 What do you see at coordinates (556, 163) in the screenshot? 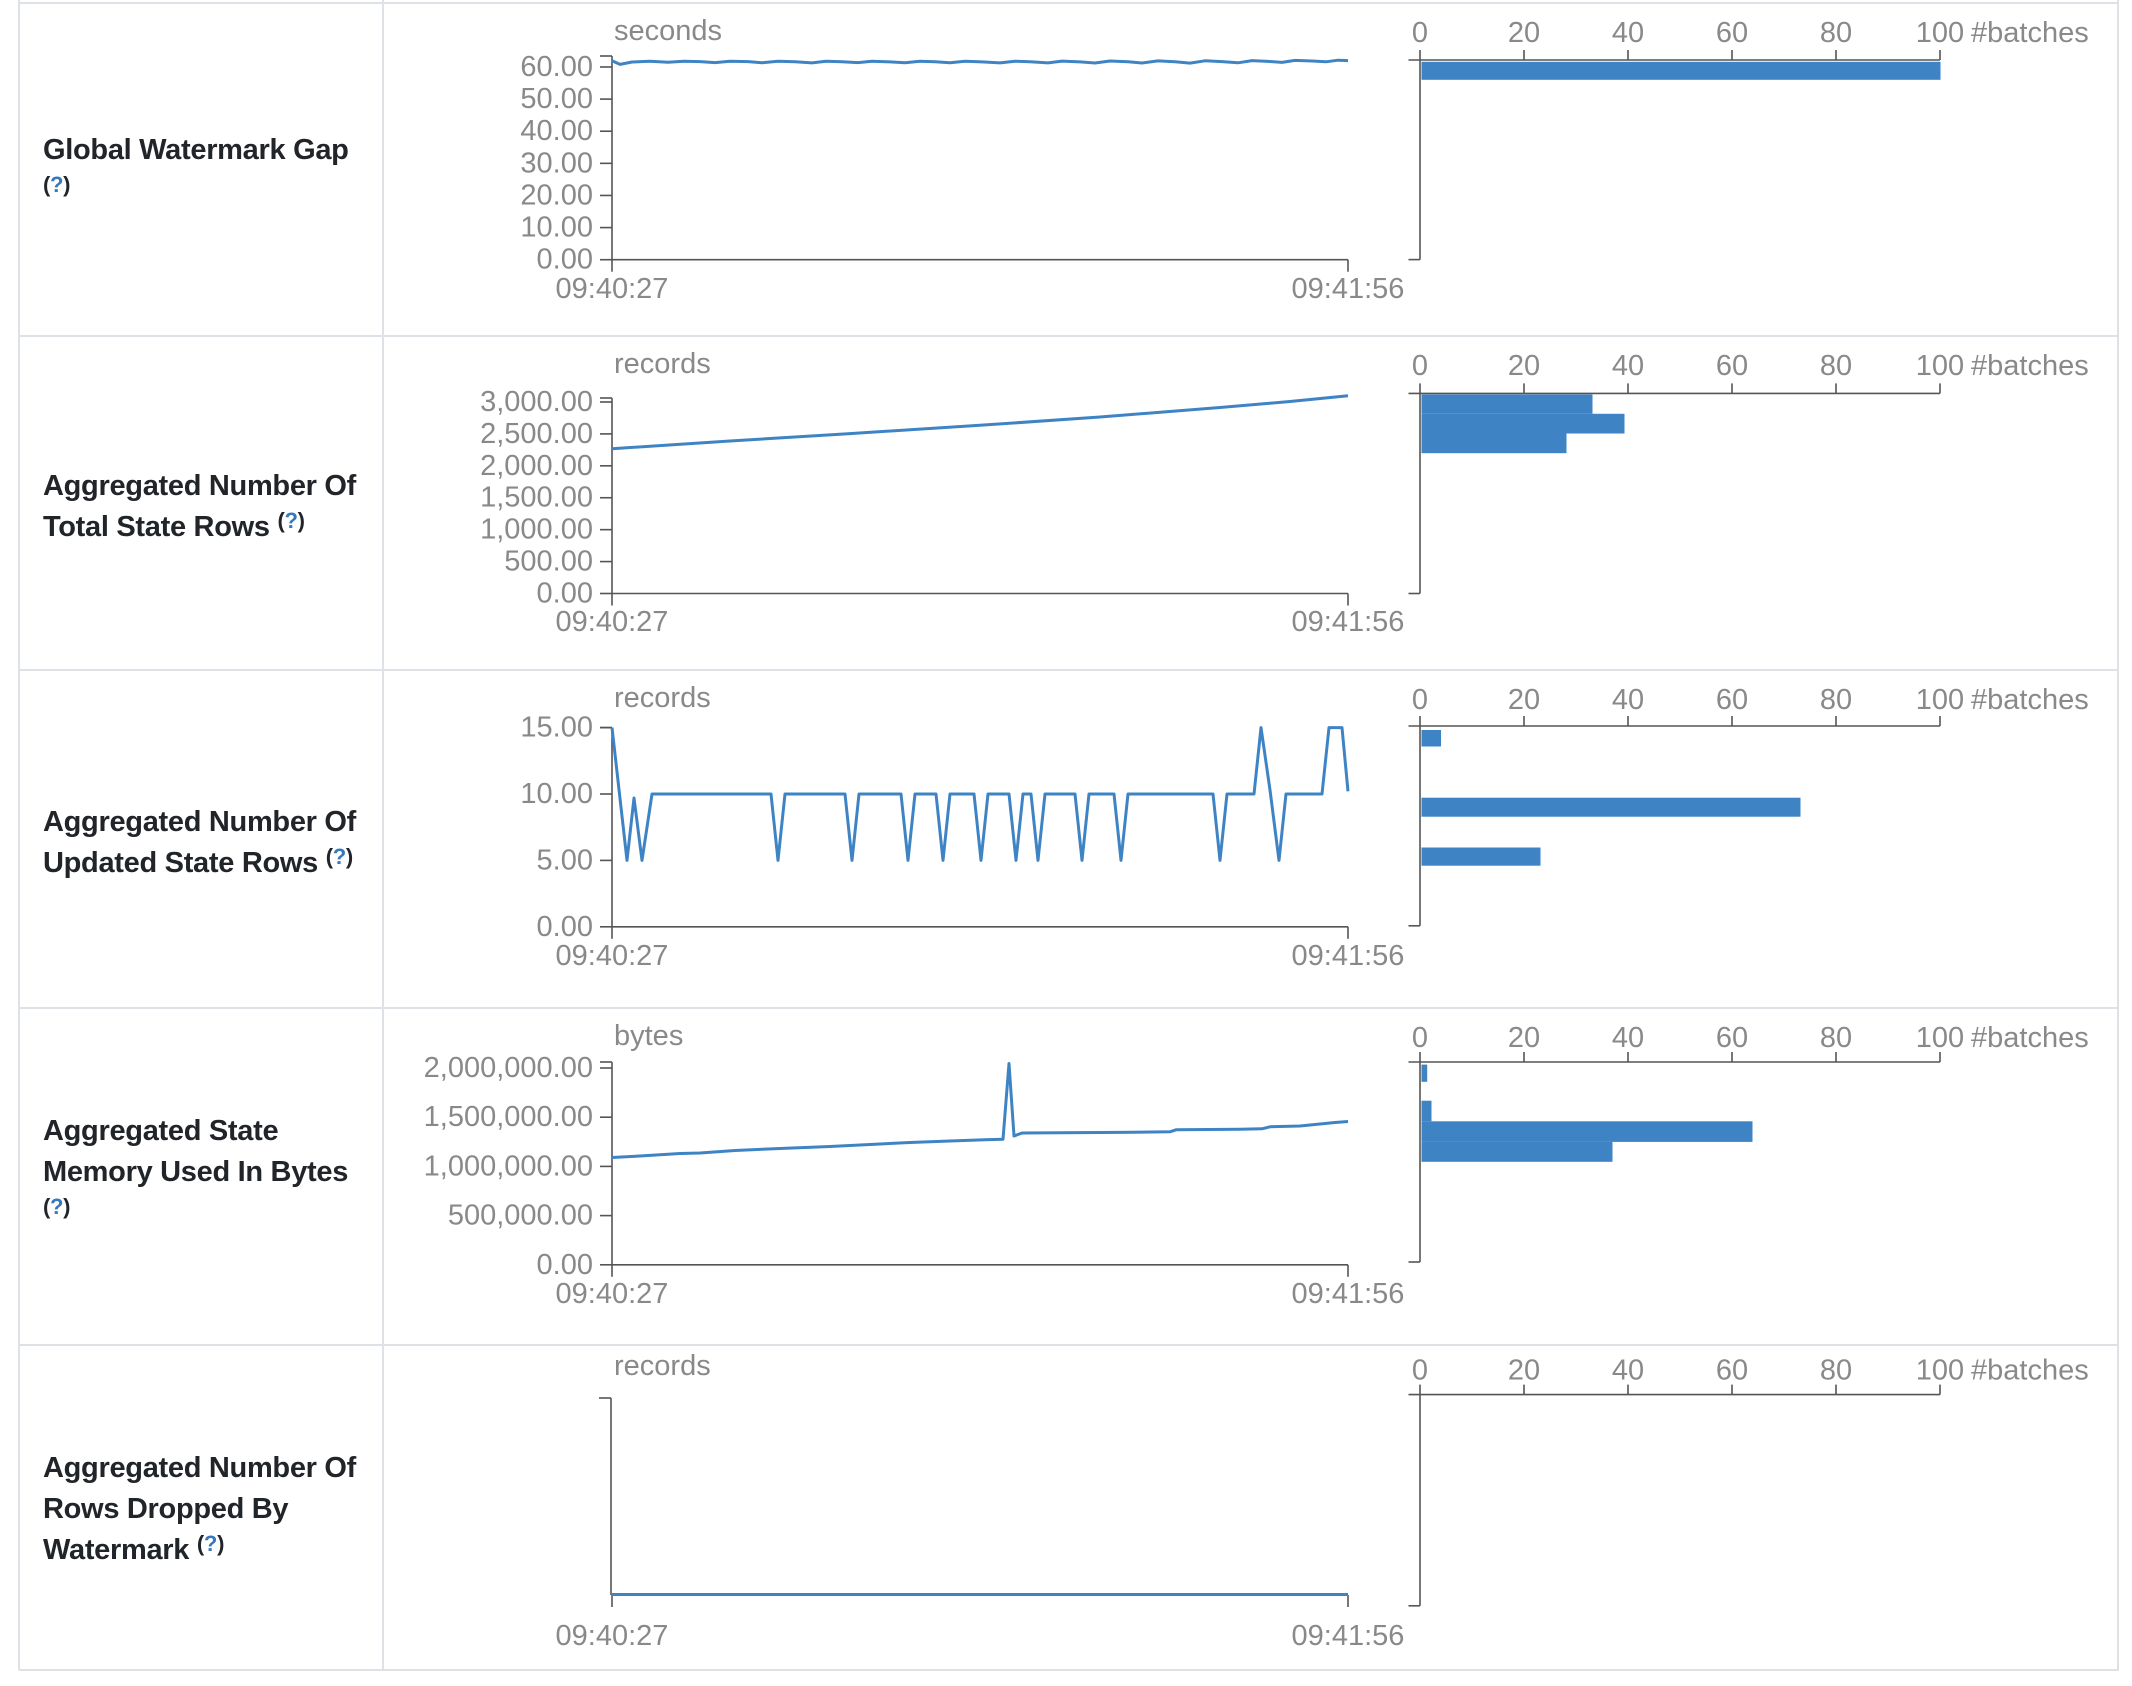
I see `svg-text: 30.00` at bounding box center [556, 163].